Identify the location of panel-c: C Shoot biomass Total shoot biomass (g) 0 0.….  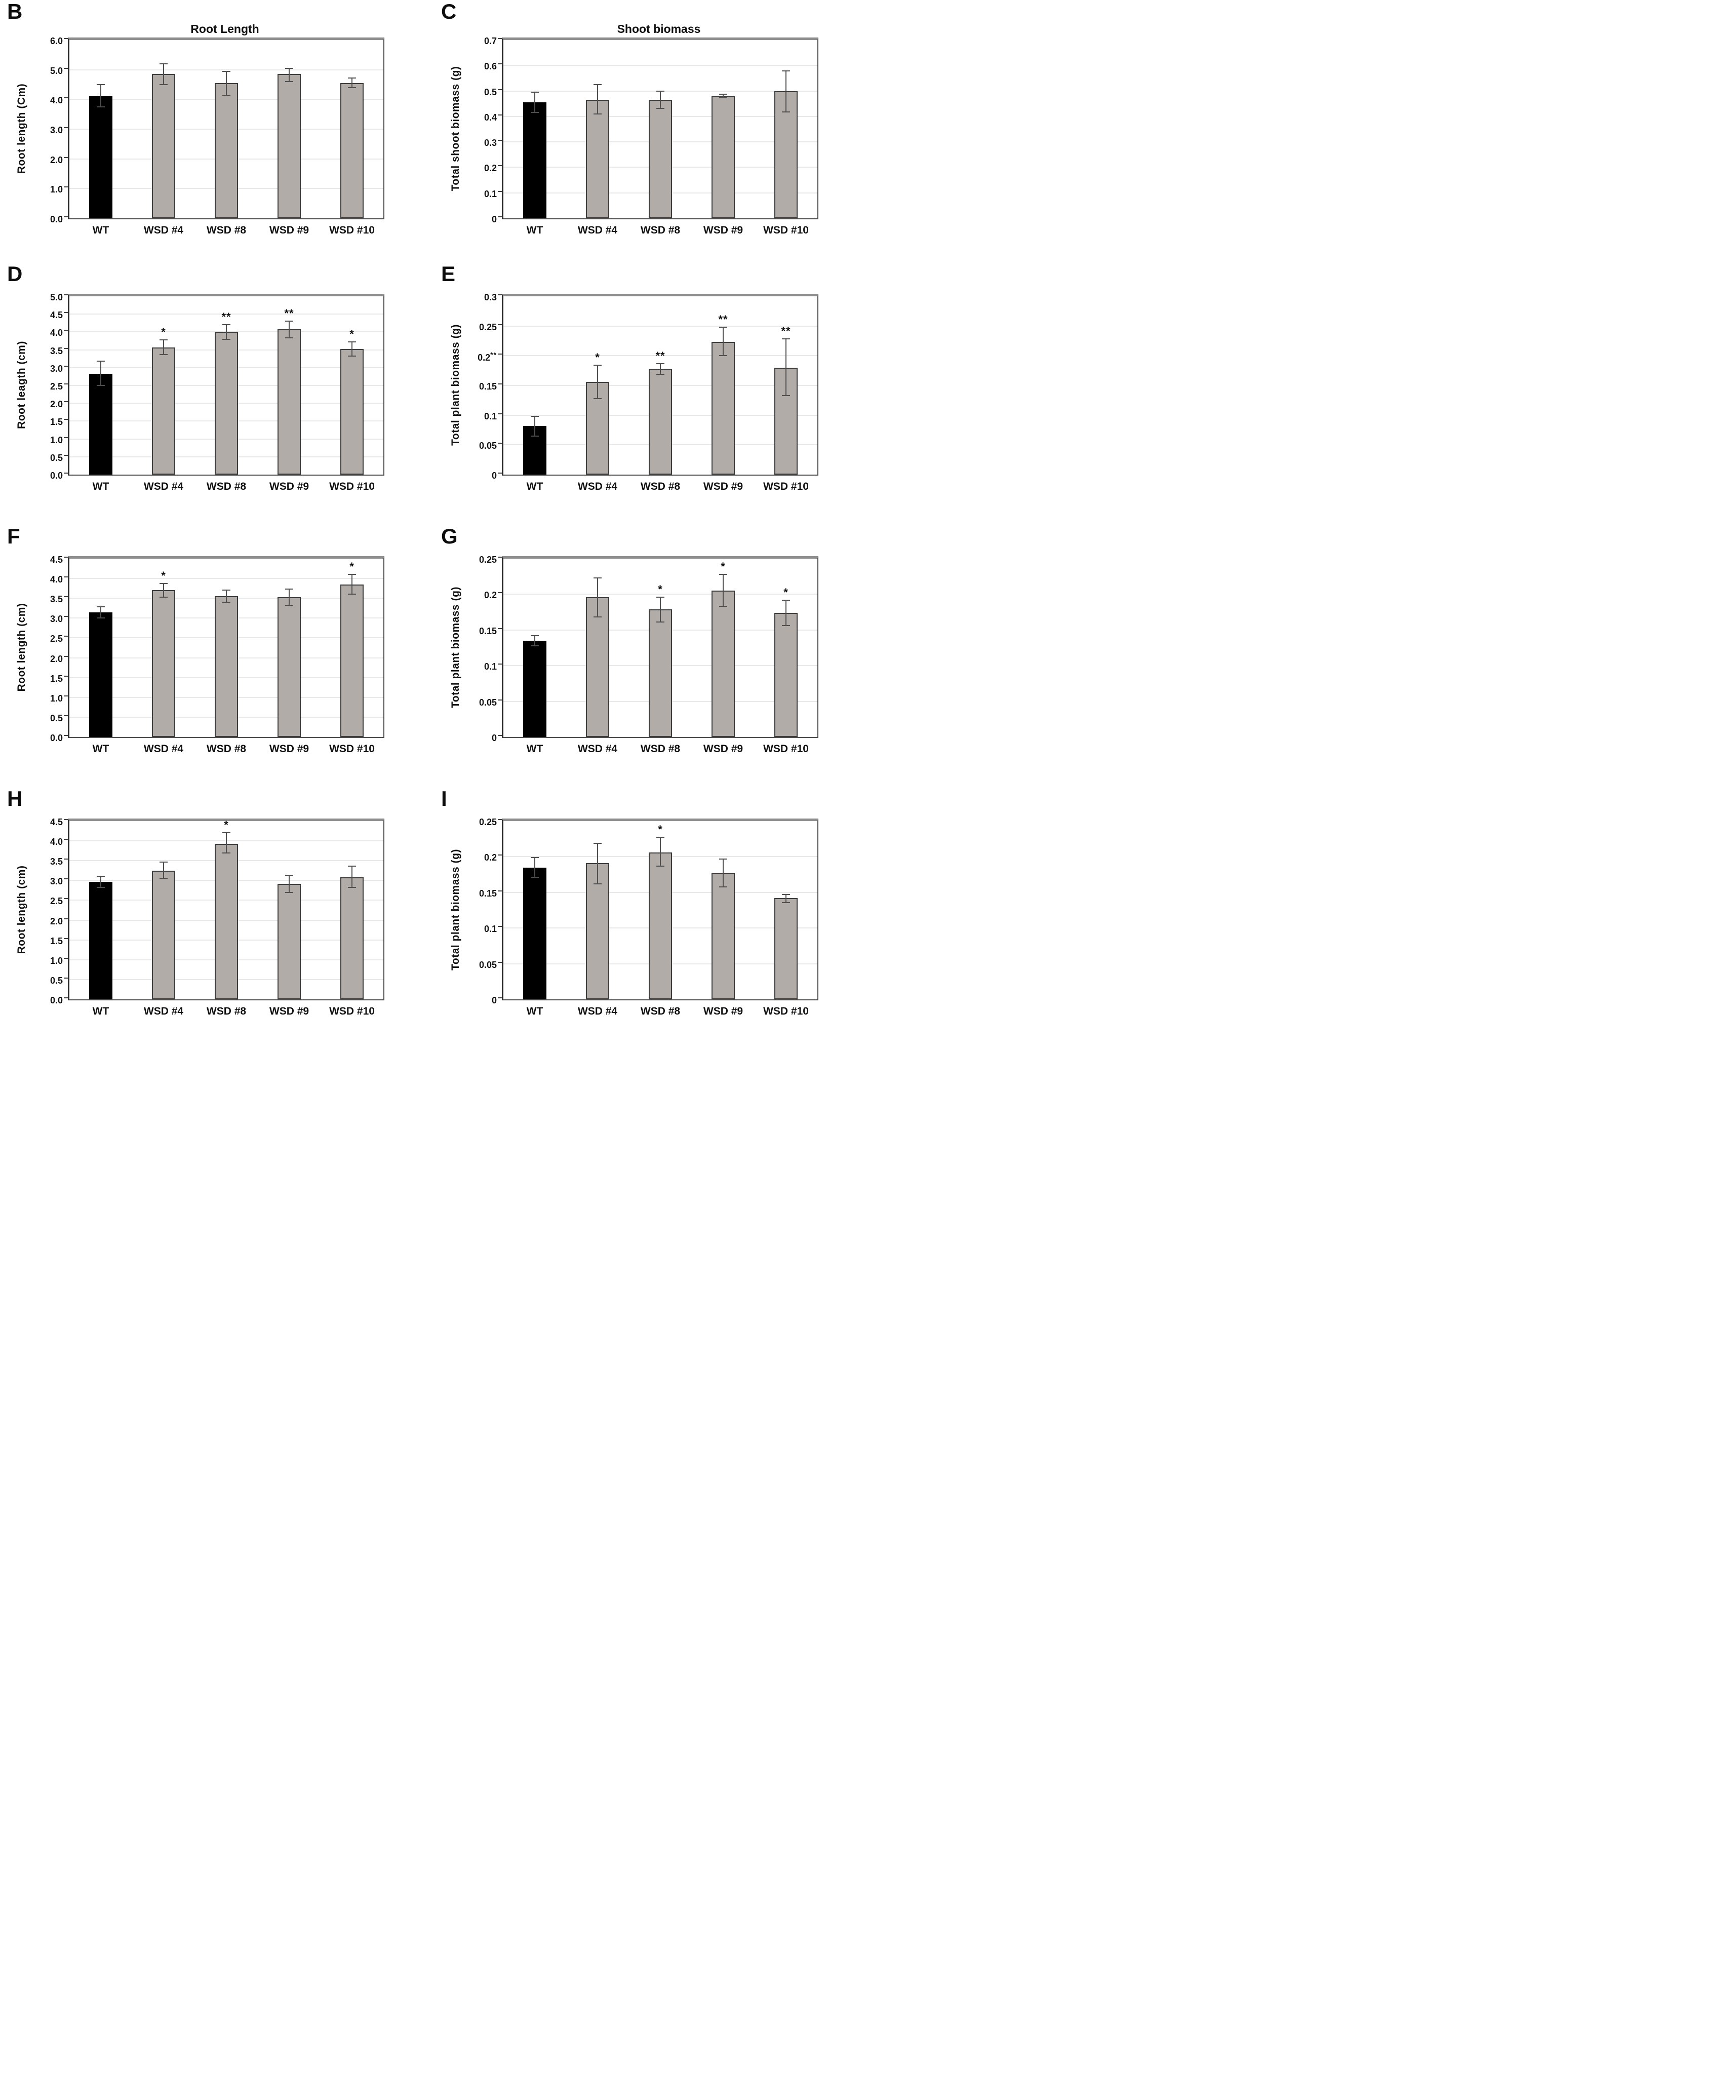
(651, 131).